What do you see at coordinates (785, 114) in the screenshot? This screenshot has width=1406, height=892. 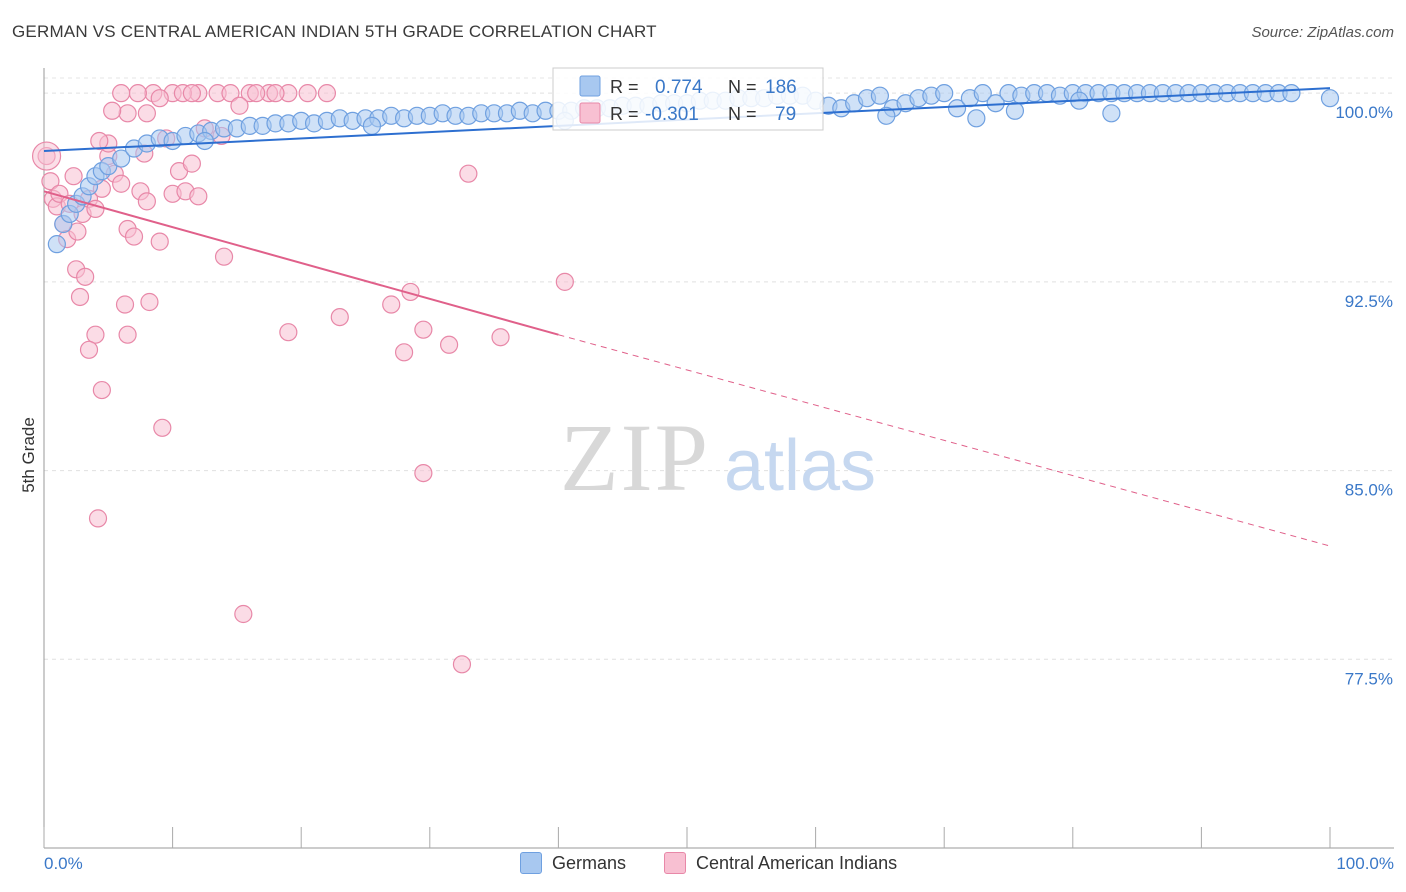 I see `legend-n-value-central-american-indians: 79` at bounding box center [785, 114].